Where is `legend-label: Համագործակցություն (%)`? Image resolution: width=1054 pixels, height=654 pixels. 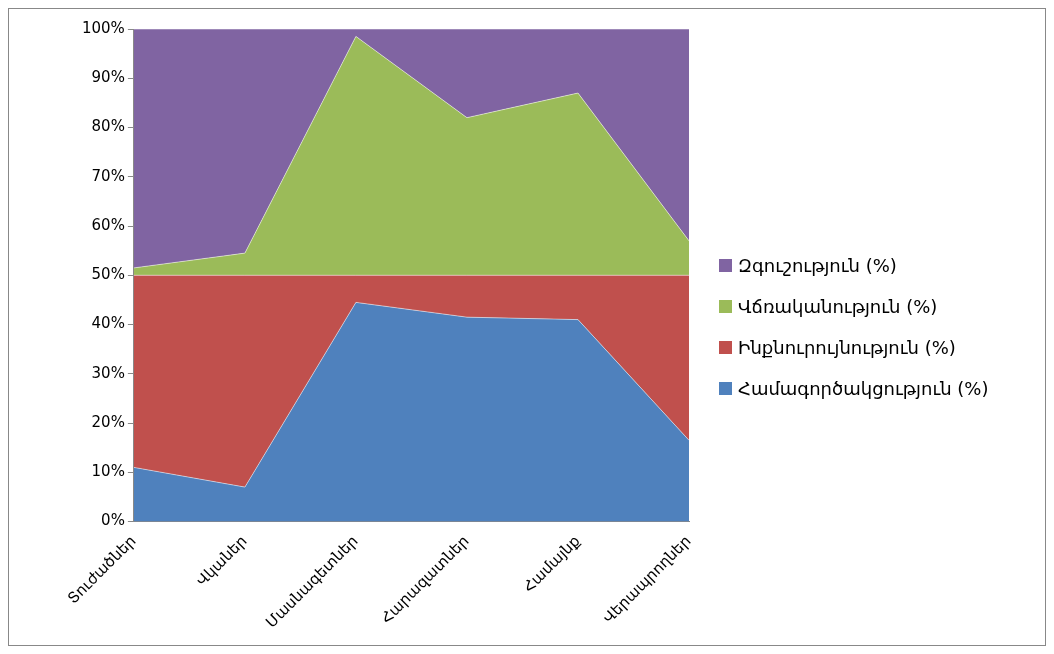
legend-label: Համագործակցություն (%) is located at coordinates (863, 388).